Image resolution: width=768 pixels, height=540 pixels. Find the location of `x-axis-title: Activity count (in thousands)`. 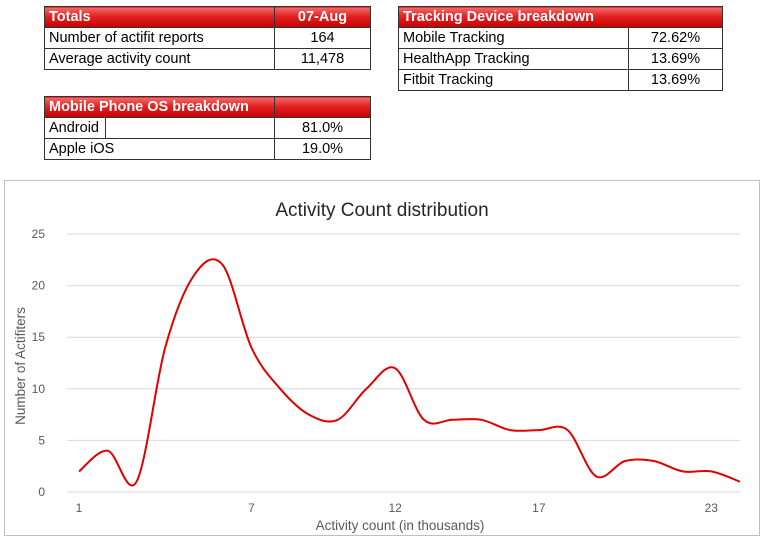

x-axis-title: Activity count (in thousands) is located at coordinates (400, 525).